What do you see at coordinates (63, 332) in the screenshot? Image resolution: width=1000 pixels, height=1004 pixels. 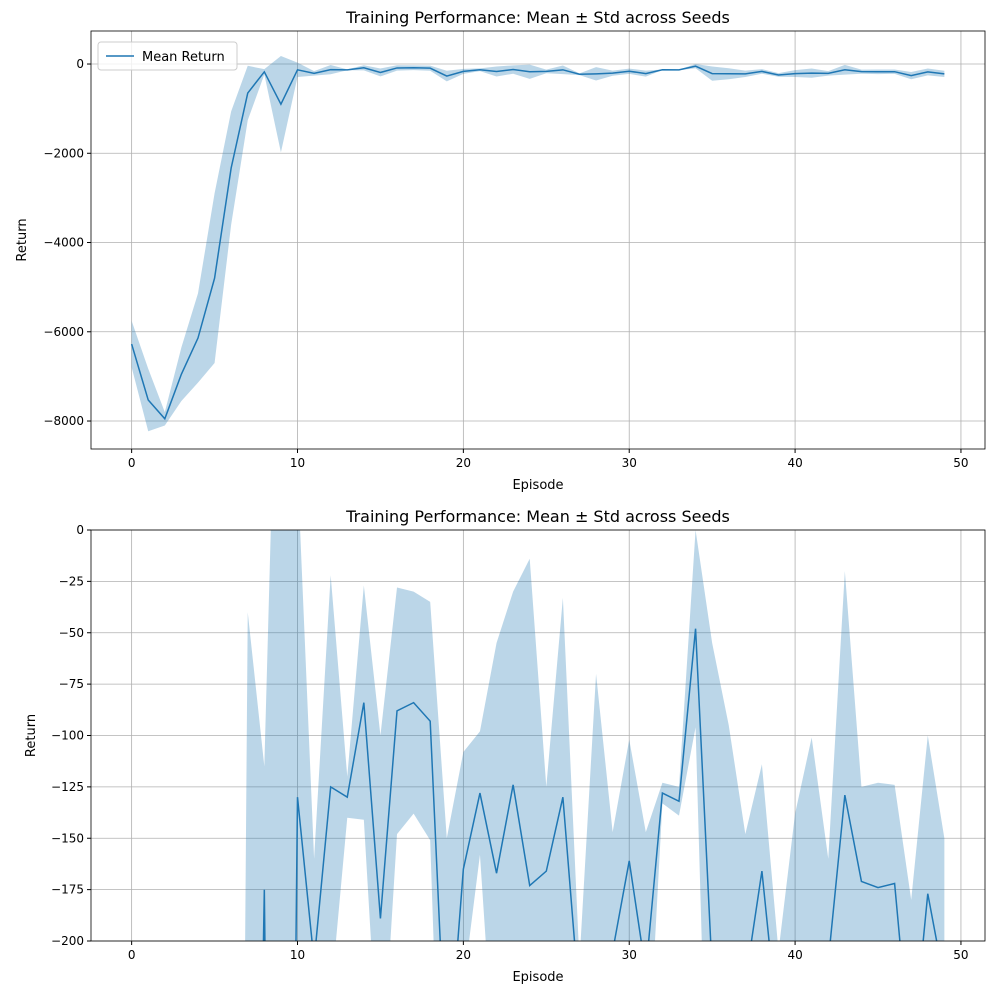 I see `y-tick-label: −6000` at bounding box center [63, 332].